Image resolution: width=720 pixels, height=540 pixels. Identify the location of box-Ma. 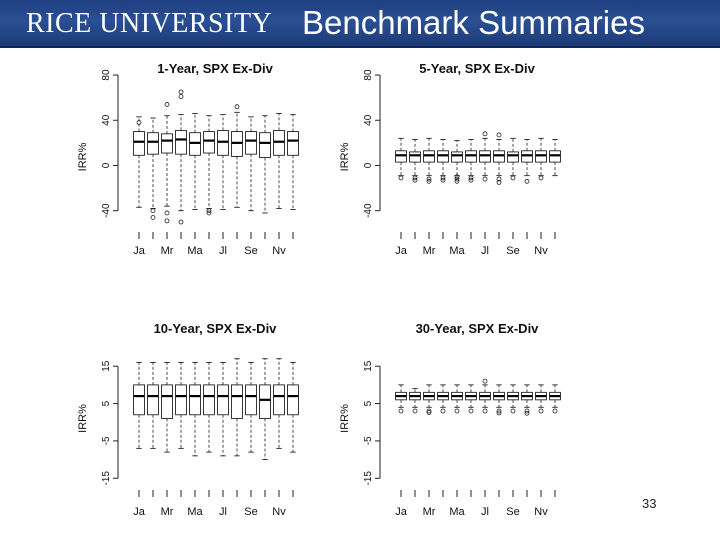
(457, 162).